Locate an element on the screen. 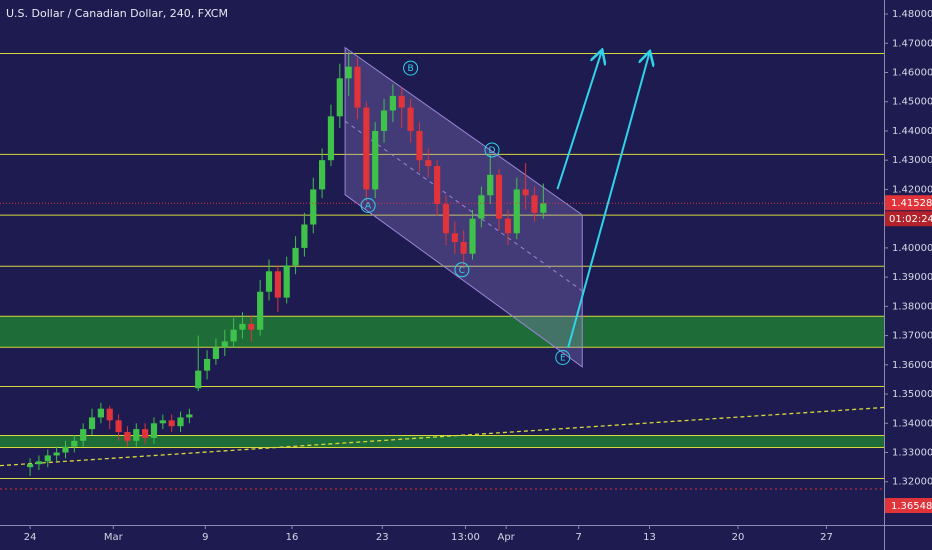 Image resolution: width=932 pixels, height=550 pixels. price-tag-bg is located at coordinates (908, 203).